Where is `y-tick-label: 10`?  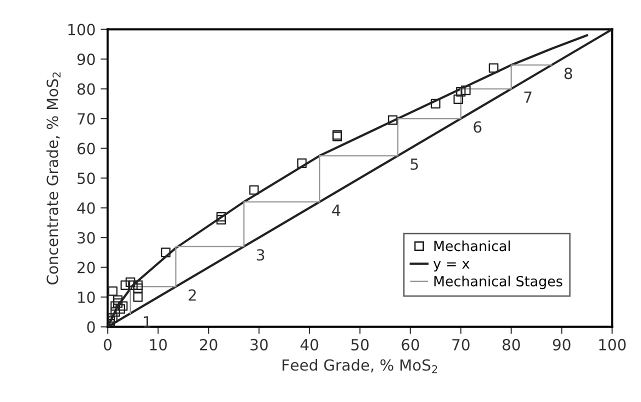 y-tick-label: 10 is located at coordinates (86, 298).